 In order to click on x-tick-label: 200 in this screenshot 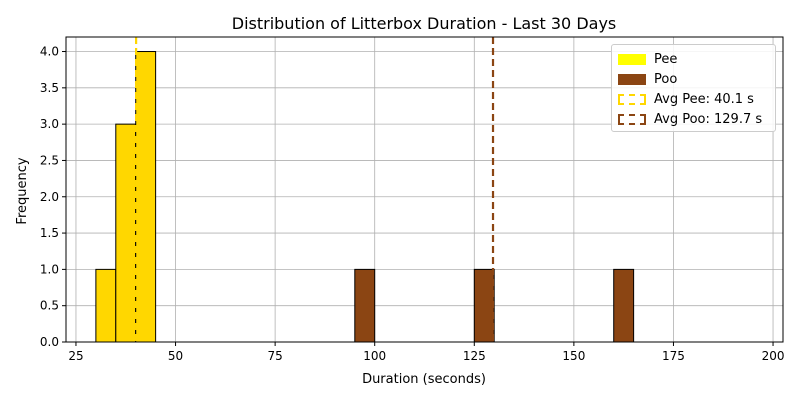, I will do `click(773, 356)`.